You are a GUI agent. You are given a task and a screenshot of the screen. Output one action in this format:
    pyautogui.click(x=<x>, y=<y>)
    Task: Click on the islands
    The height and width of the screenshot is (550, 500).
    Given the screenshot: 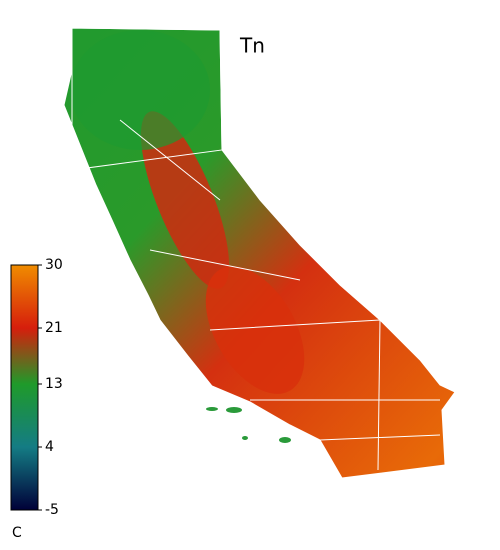 What is the action you would take?
    pyautogui.click(x=248, y=425)
    